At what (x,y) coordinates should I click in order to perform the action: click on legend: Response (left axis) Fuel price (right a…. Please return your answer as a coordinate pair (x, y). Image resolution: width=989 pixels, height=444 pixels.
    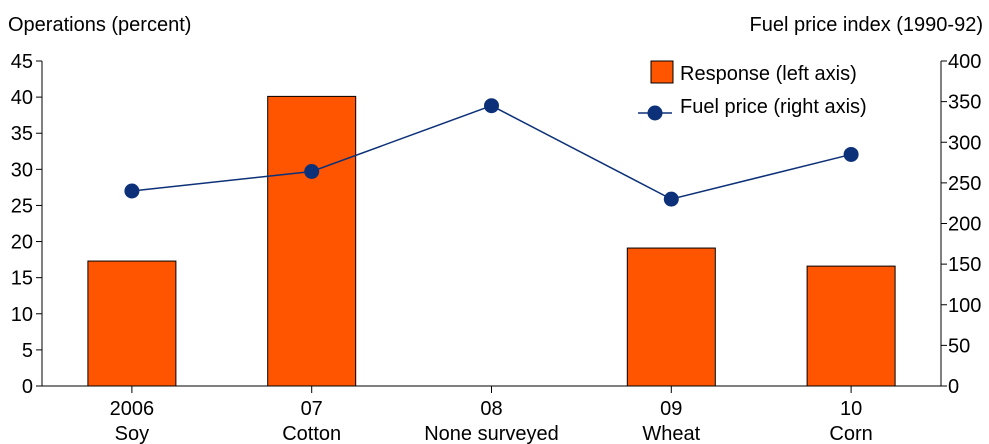
    Looking at the image, I should click on (752, 90).